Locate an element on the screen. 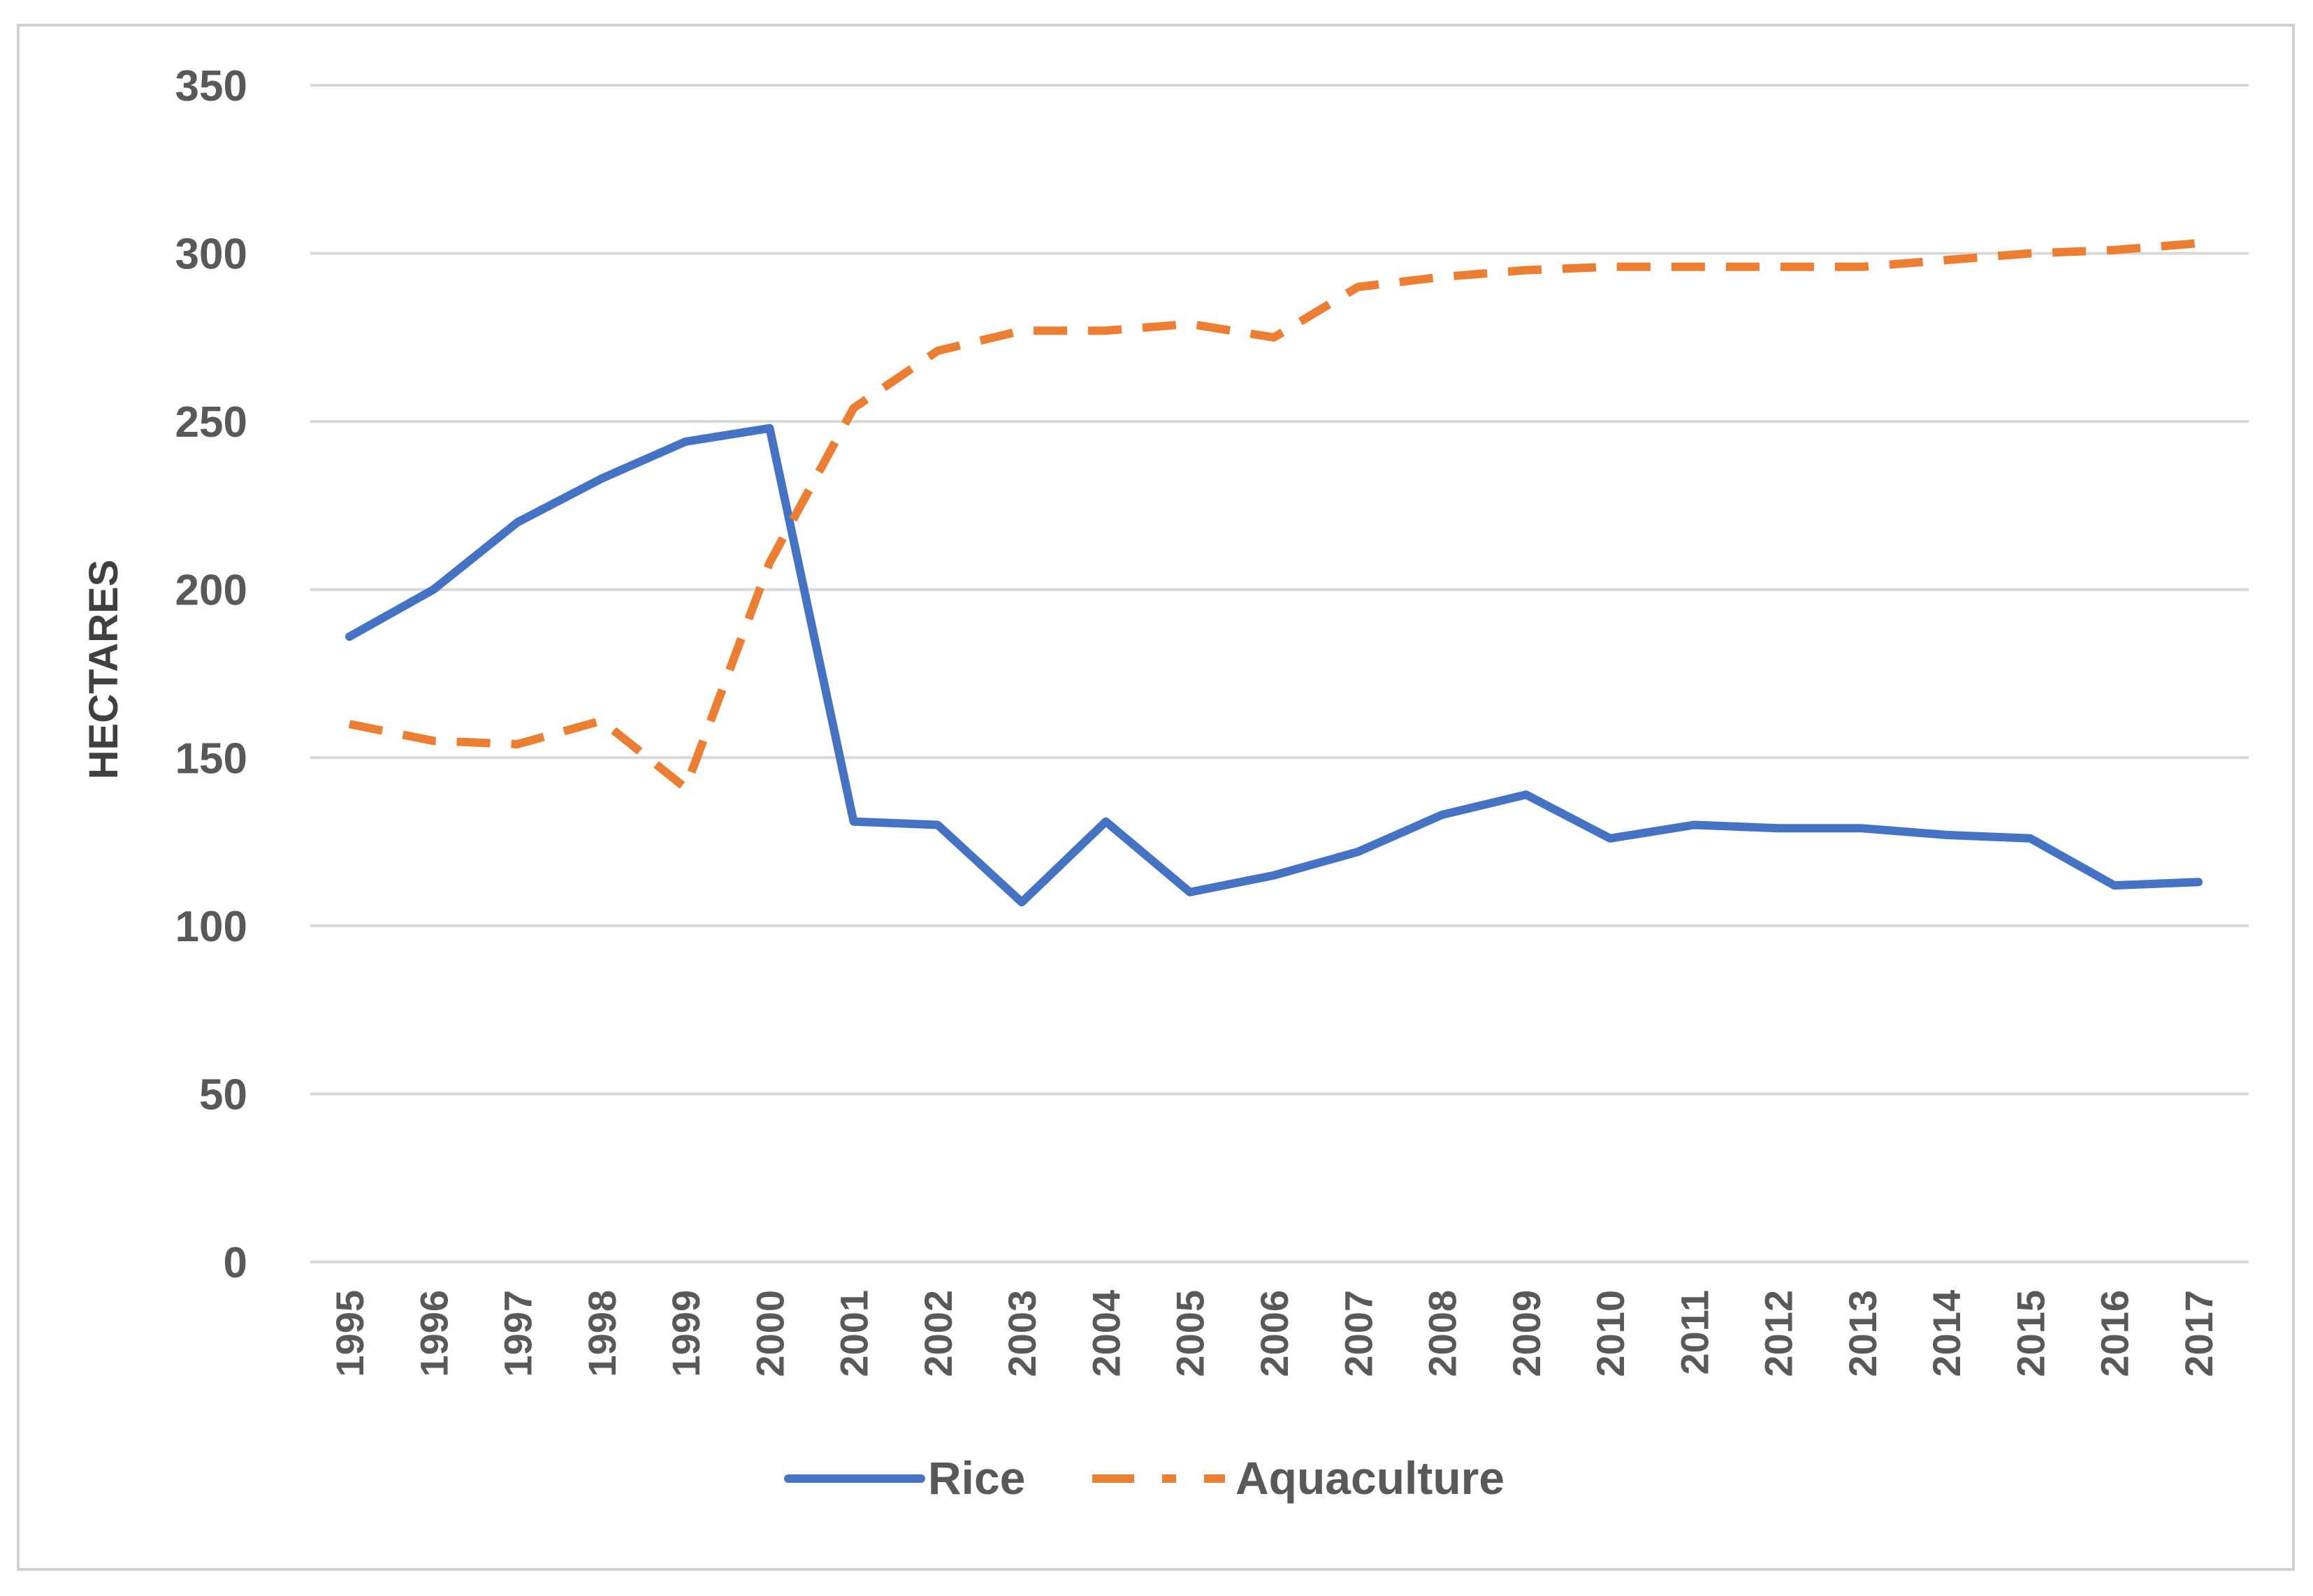 Image resolution: width=2313 pixels, height=1596 pixels. x-tick-label: 2015 is located at coordinates (2030, 1333).